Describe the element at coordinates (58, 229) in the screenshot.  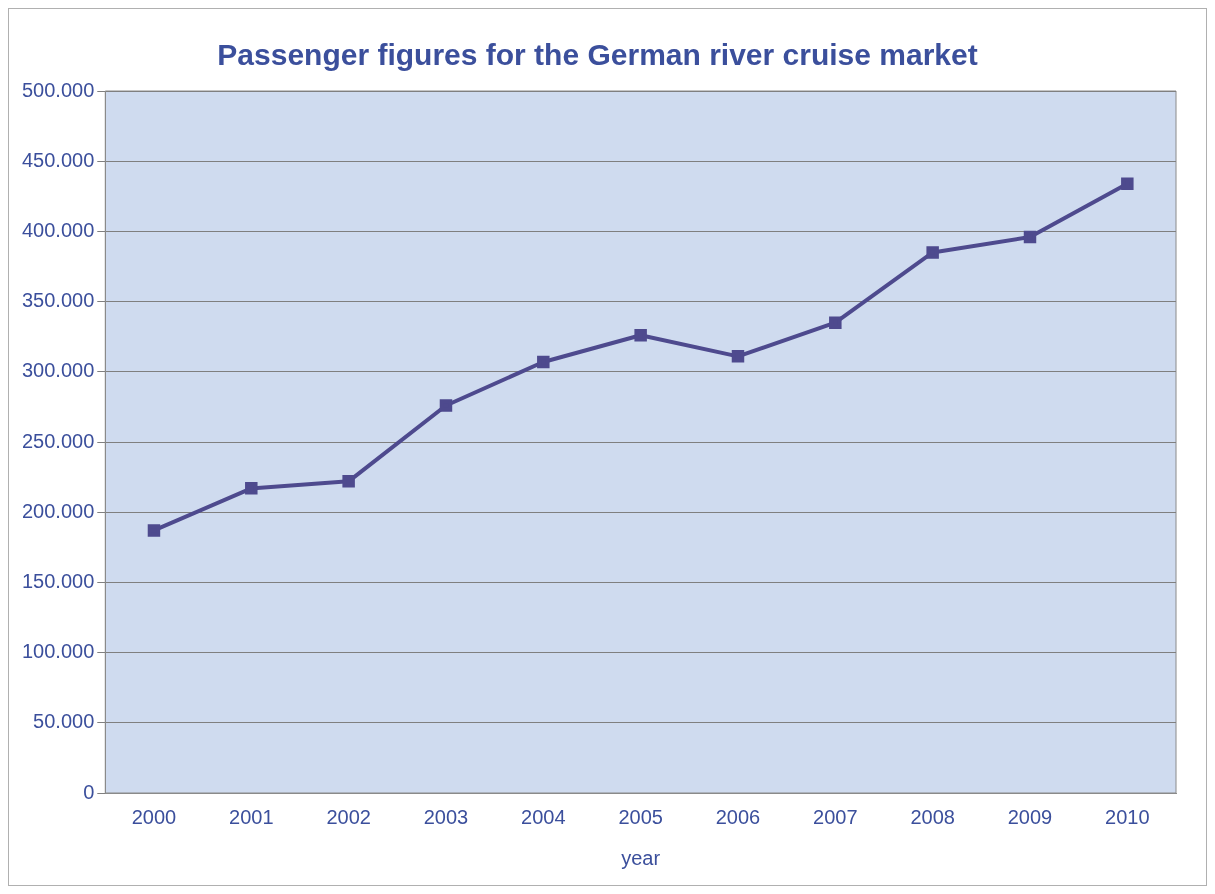
I see `y-tick-label: 400.000` at that location.